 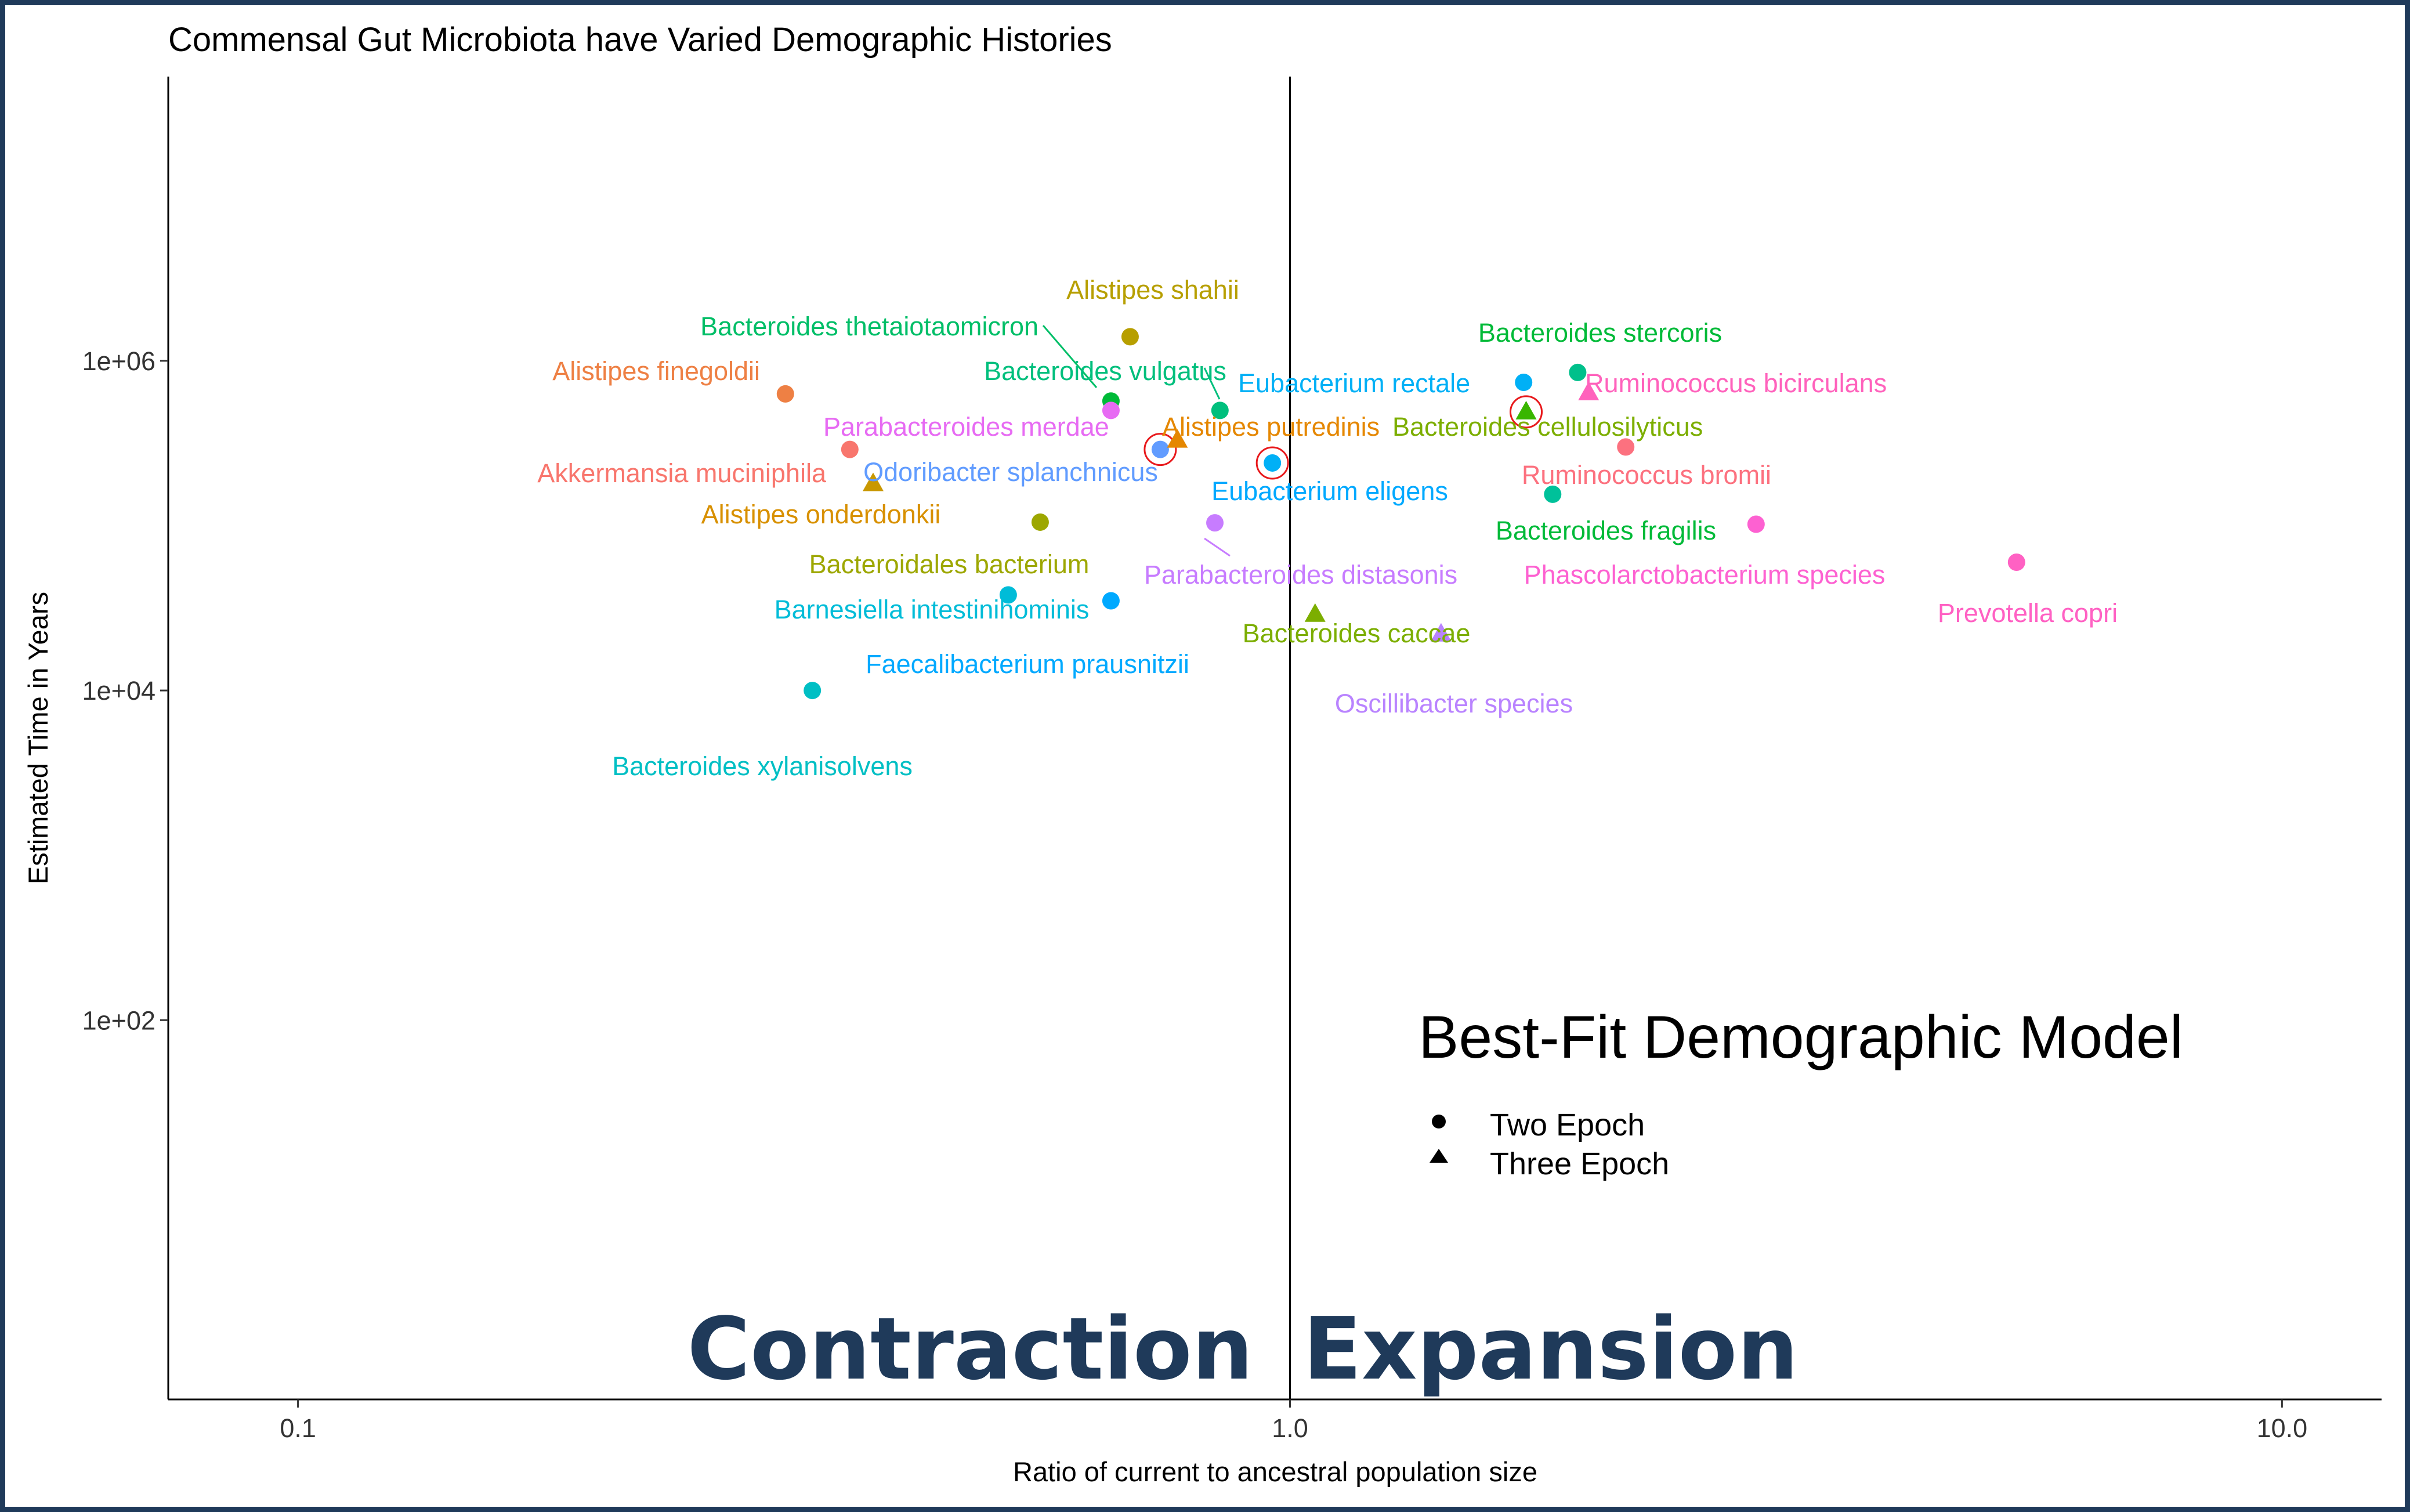 I want to click on y-tick-label: 1e+06, so click(x=119, y=361).